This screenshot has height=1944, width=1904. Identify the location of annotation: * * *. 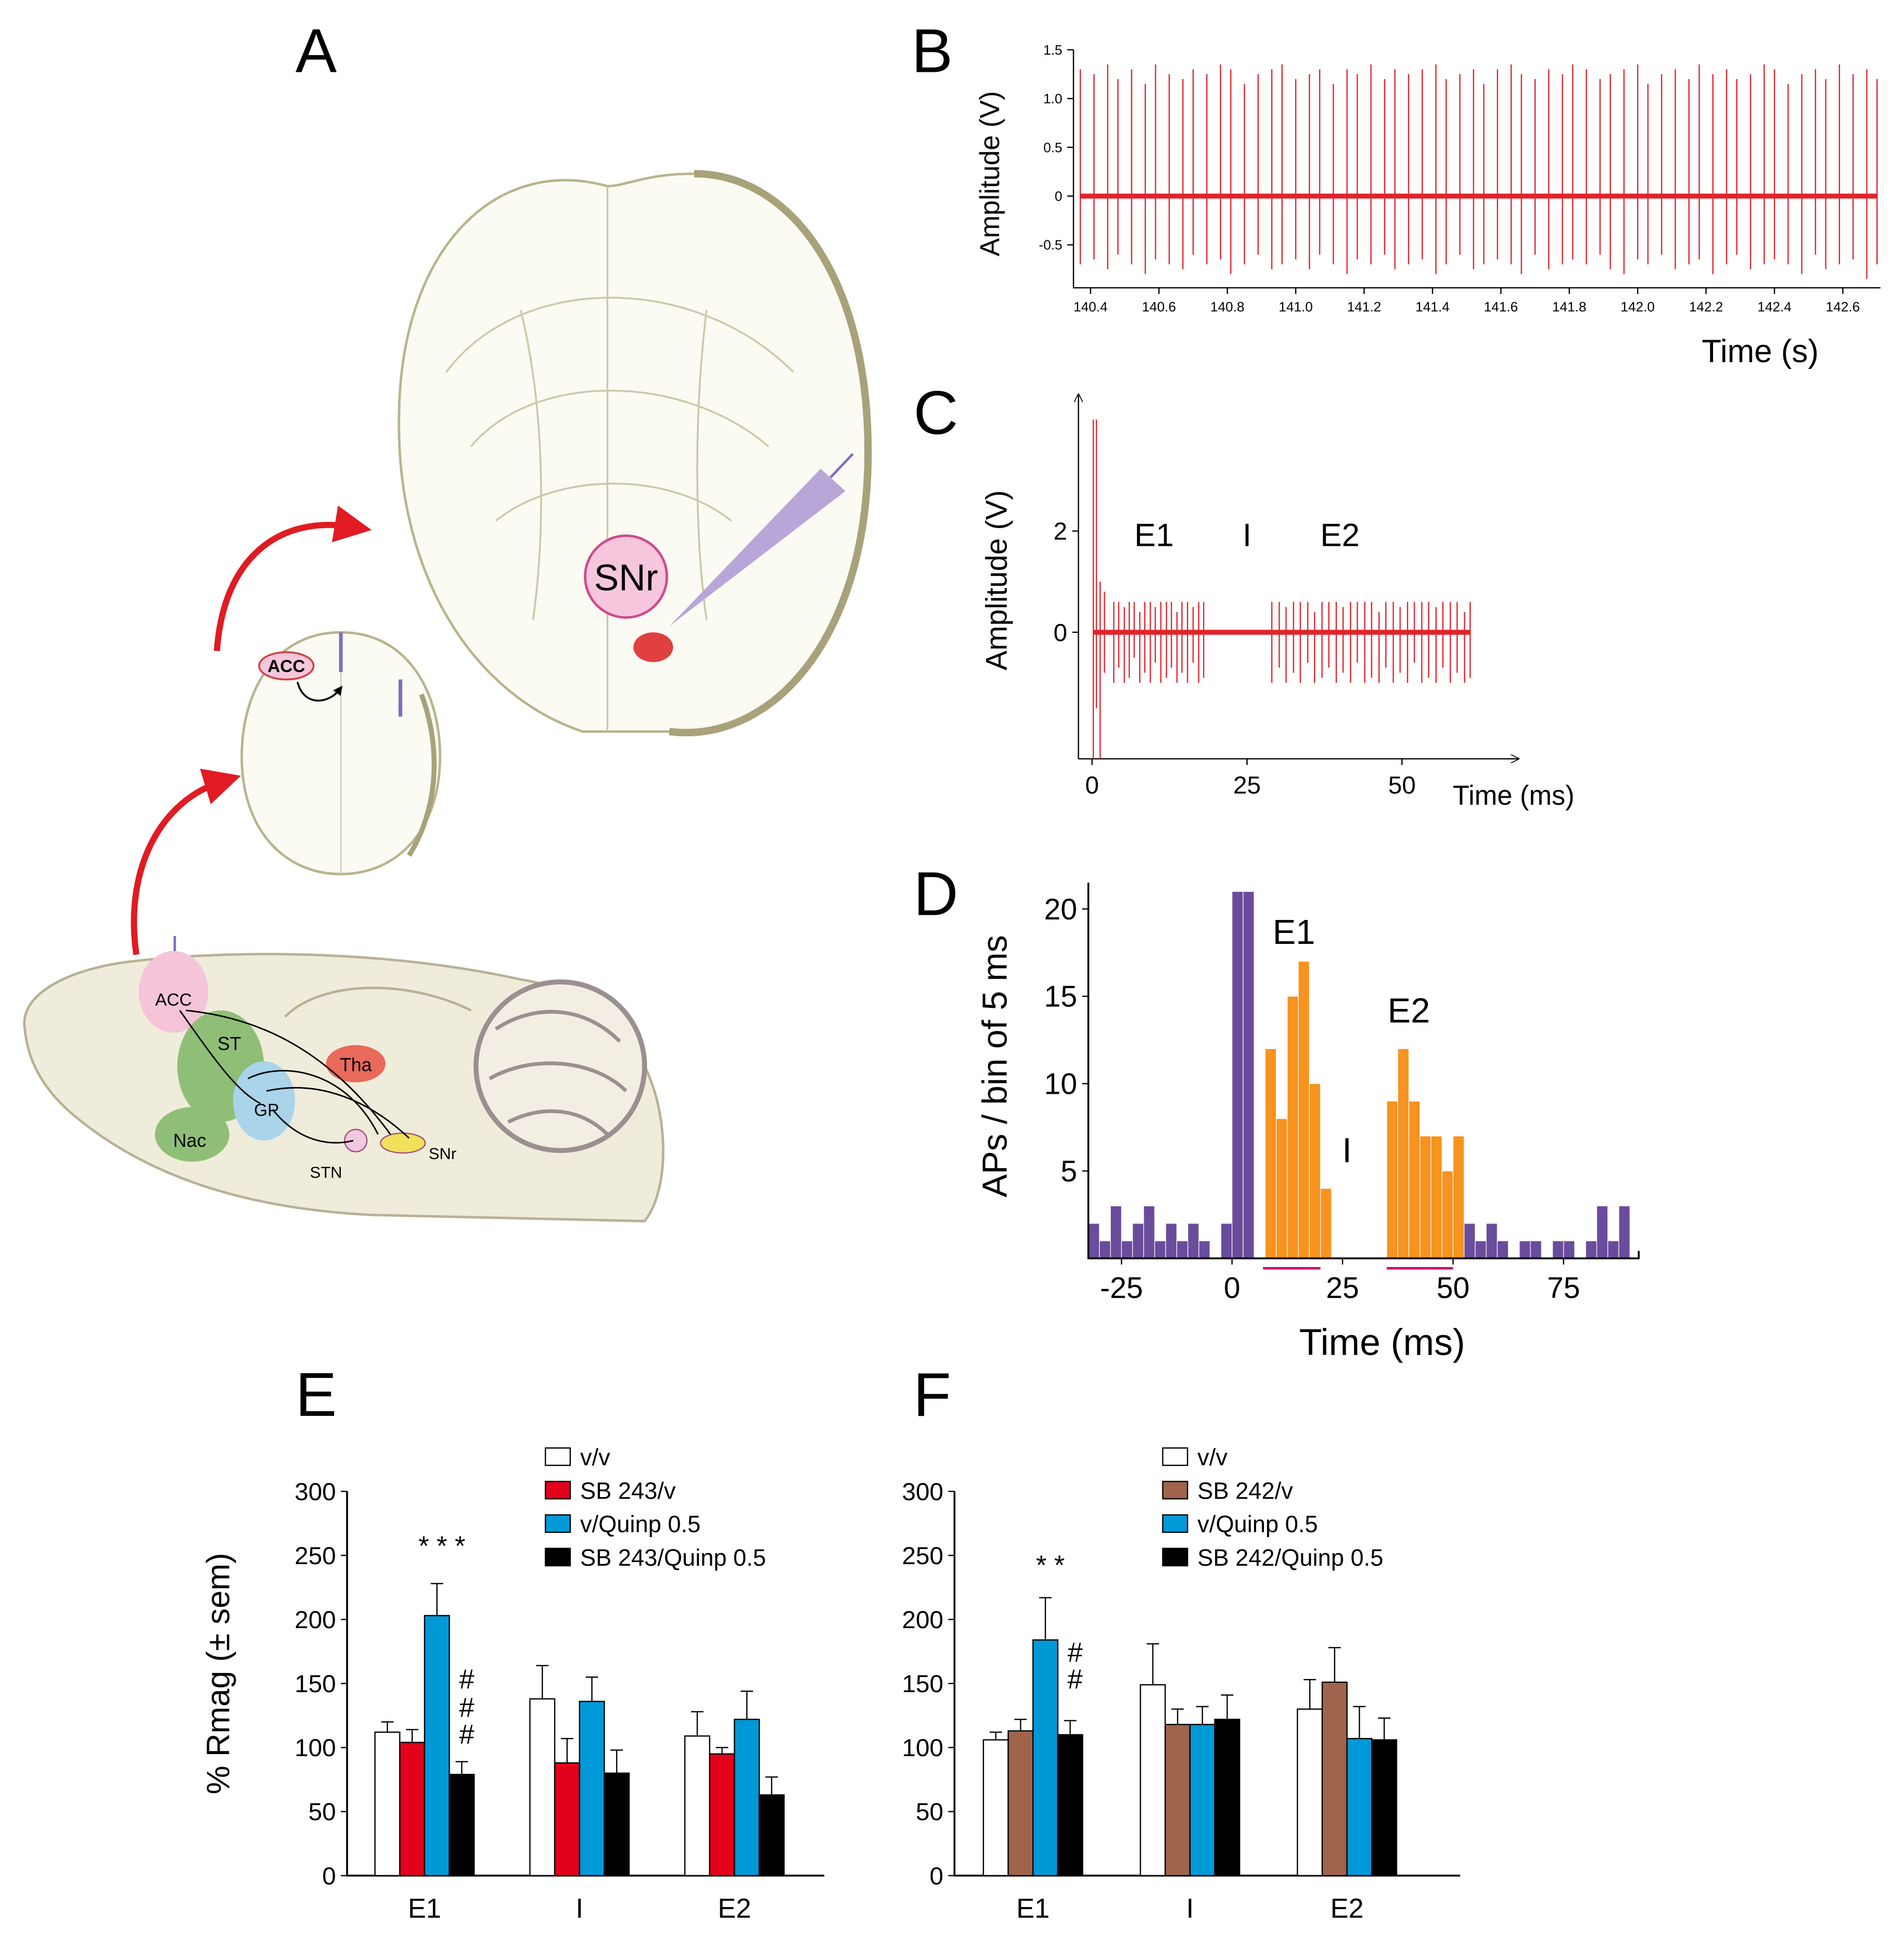
(441, 1546).